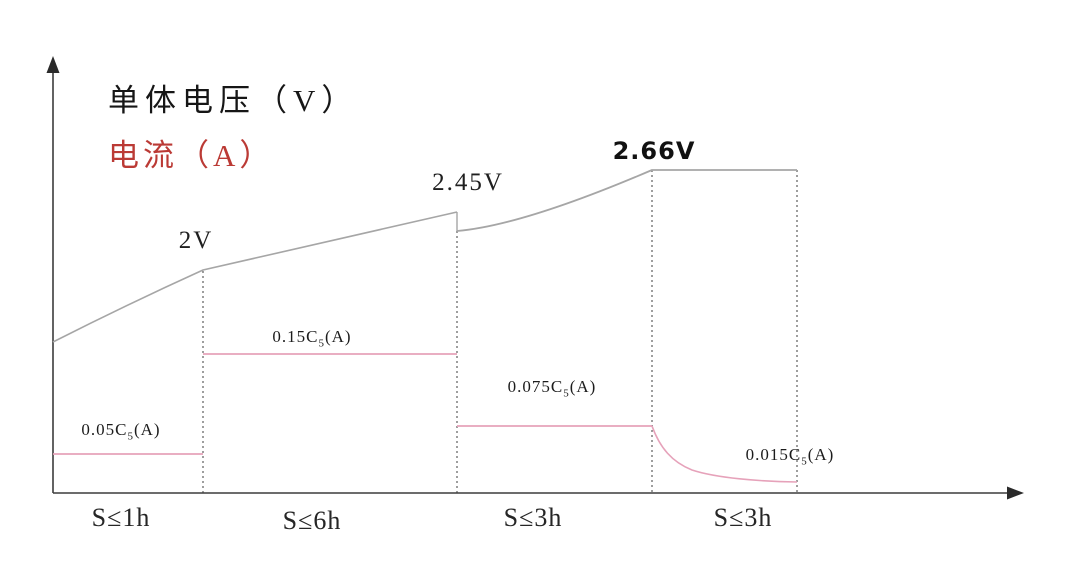 The image size is (1075, 584). I want to click on stage-label-1: S≤1h, so click(121, 517).